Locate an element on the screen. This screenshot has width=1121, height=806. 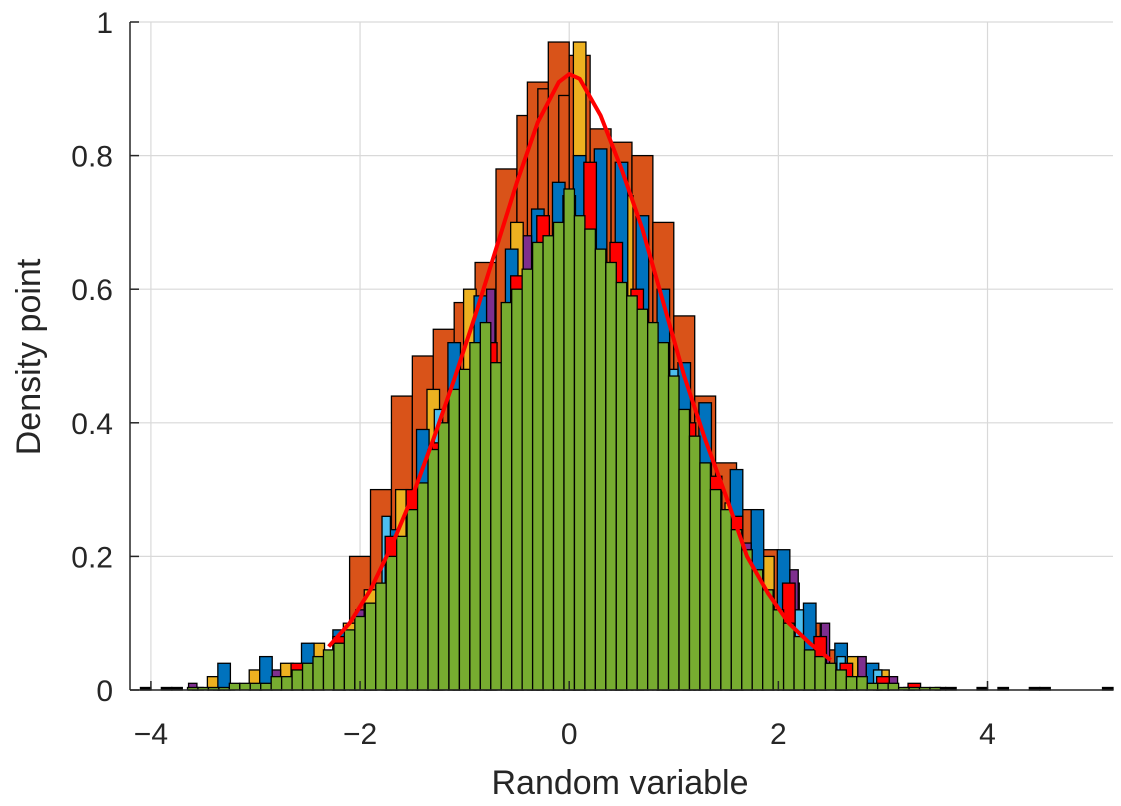
y-tick-label: 0.8 is located at coordinates (92, 157).